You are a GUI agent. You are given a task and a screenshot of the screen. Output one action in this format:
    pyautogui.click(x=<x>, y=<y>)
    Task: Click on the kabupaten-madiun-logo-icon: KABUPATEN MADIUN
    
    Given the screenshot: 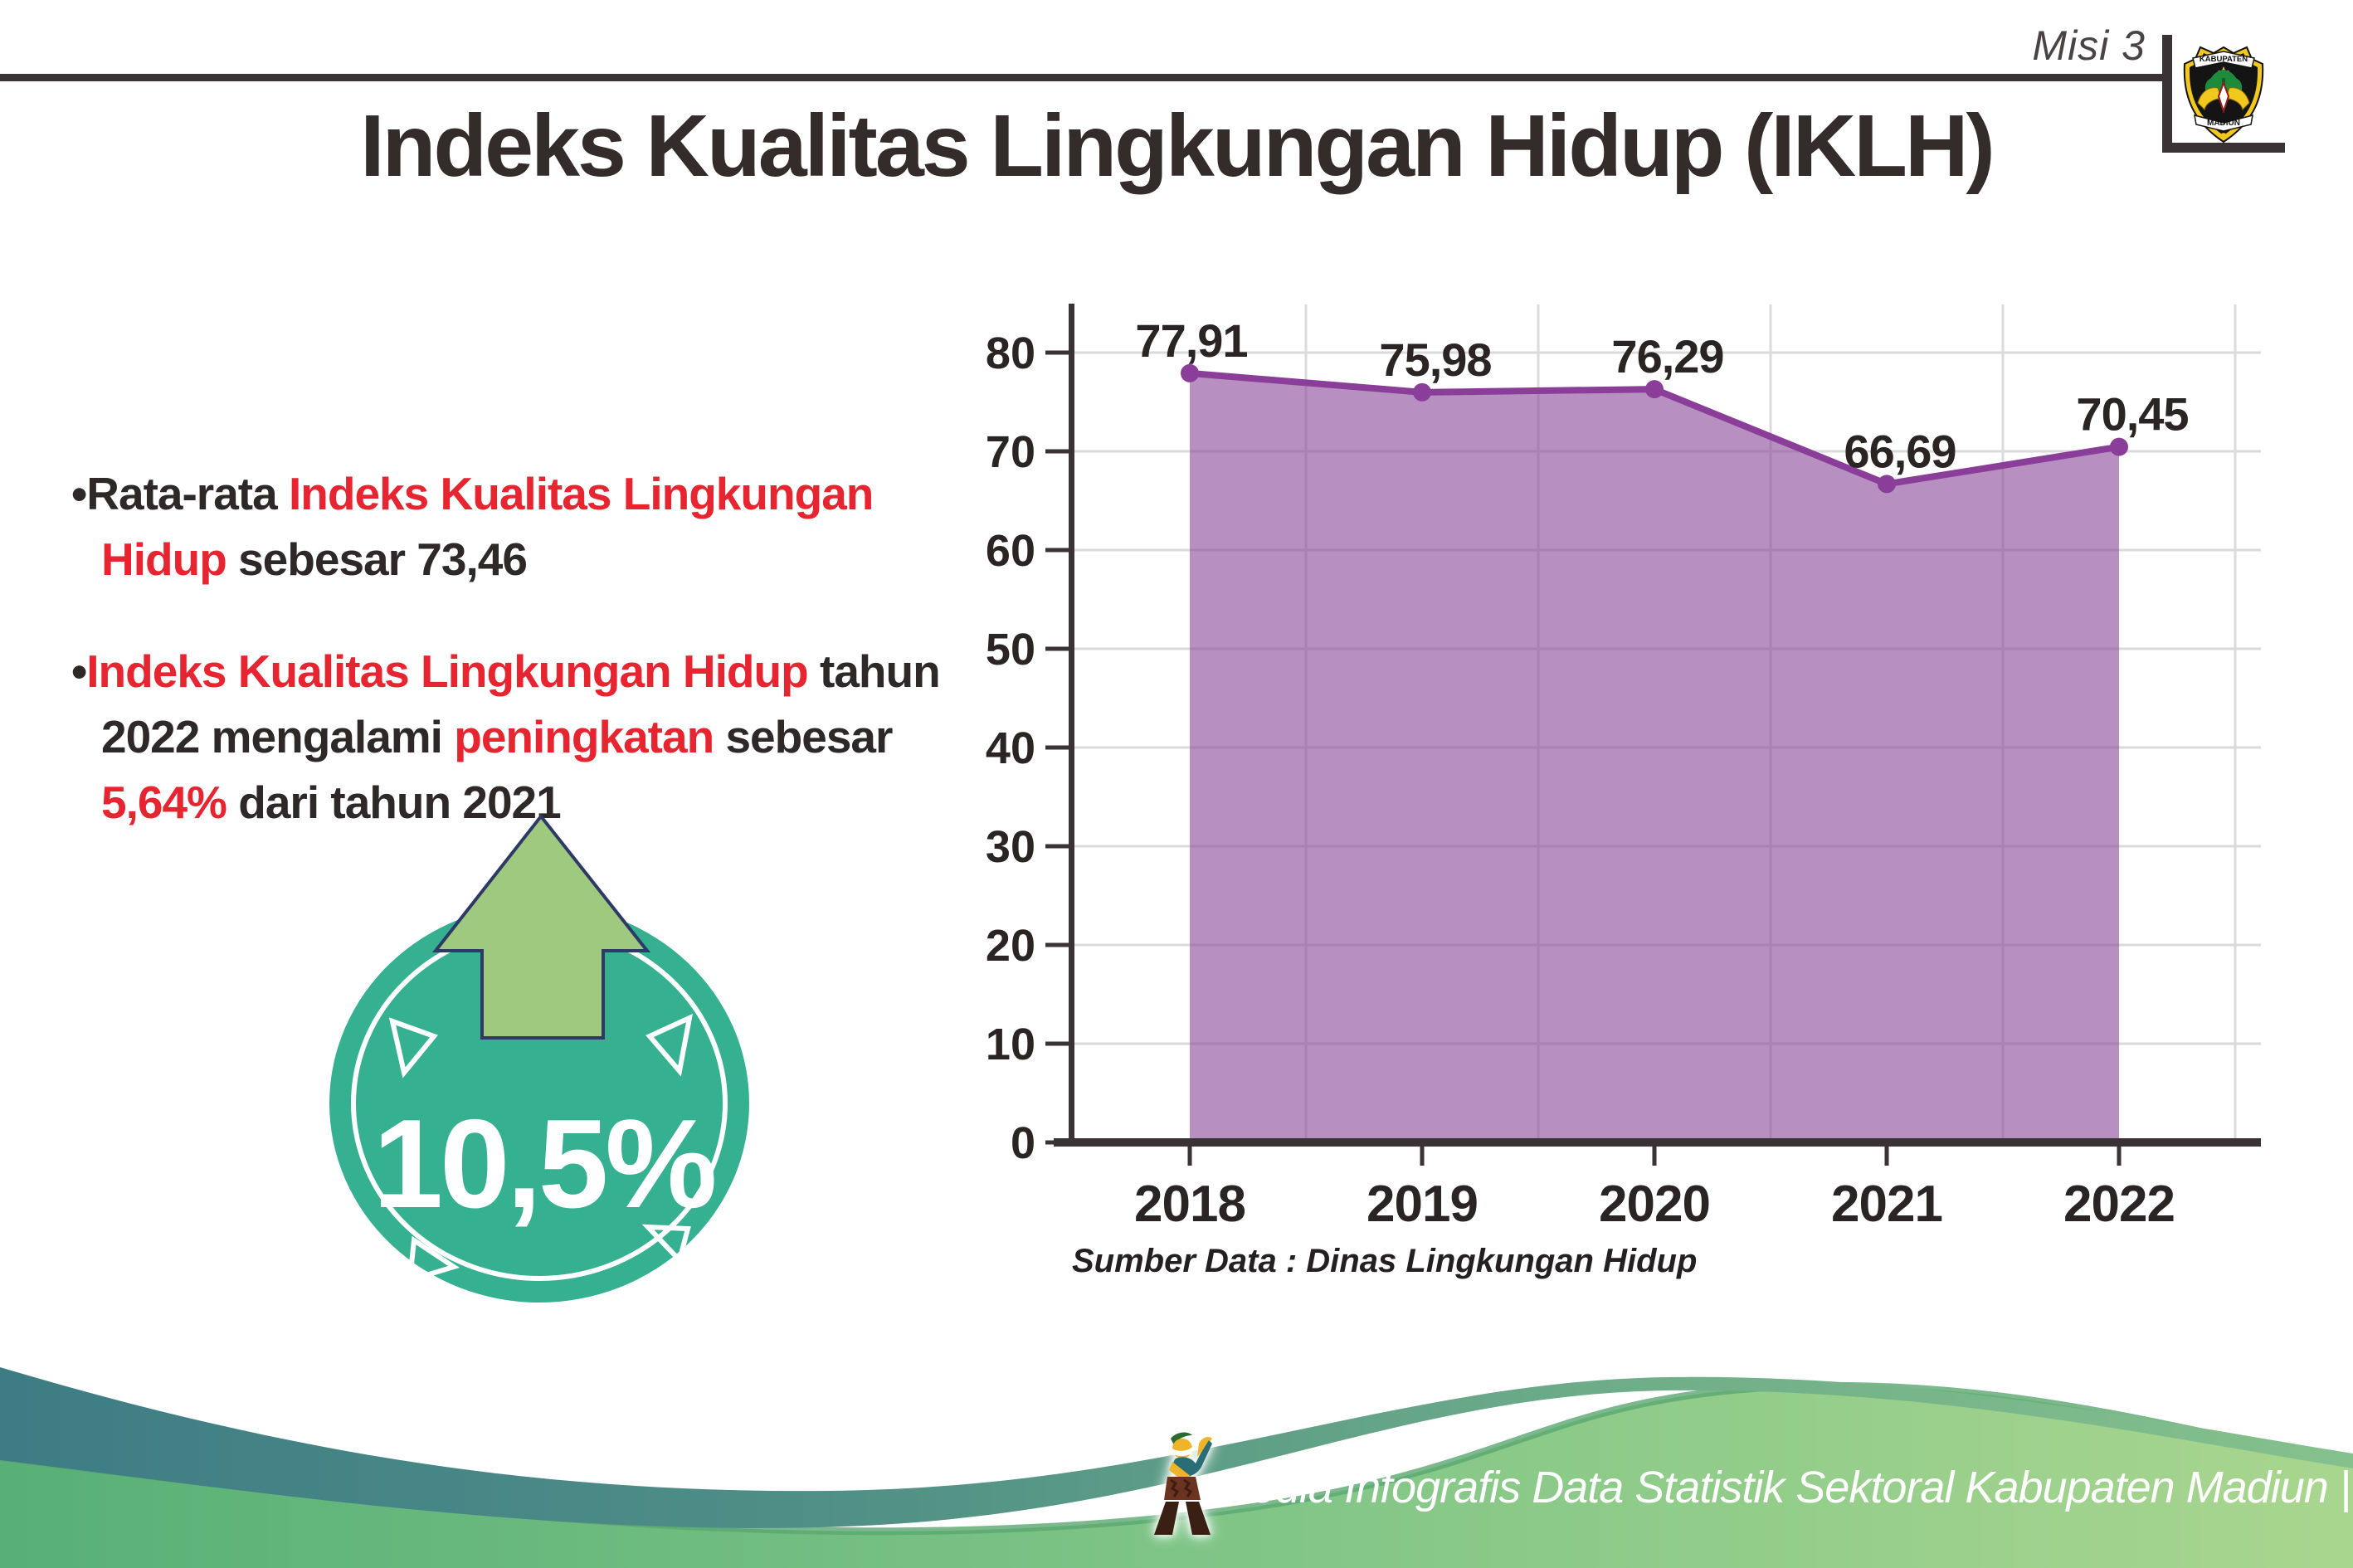 What is the action you would take?
    pyautogui.click(x=2223, y=95)
    